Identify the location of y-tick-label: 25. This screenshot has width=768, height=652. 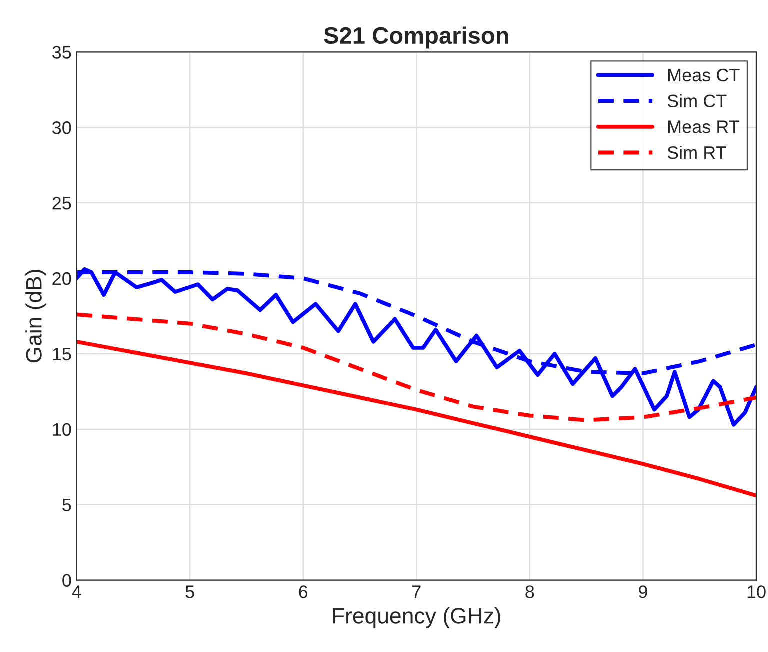
(62, 203).